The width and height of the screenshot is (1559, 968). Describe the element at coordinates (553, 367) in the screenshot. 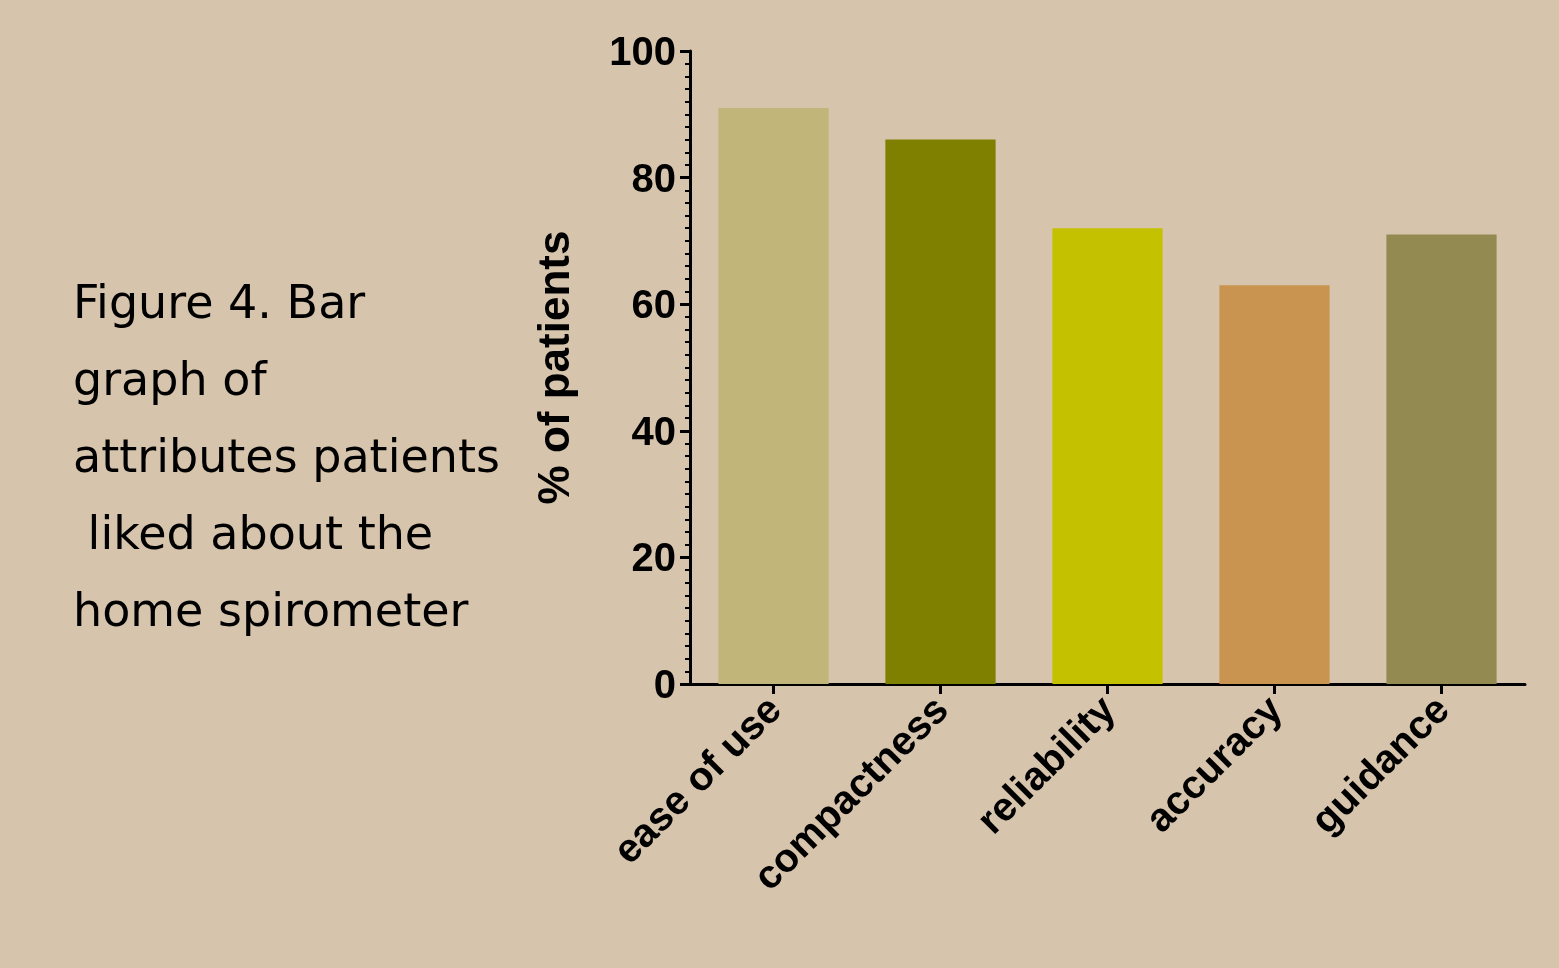

I see `y-axis-title: % of patients` at that location.